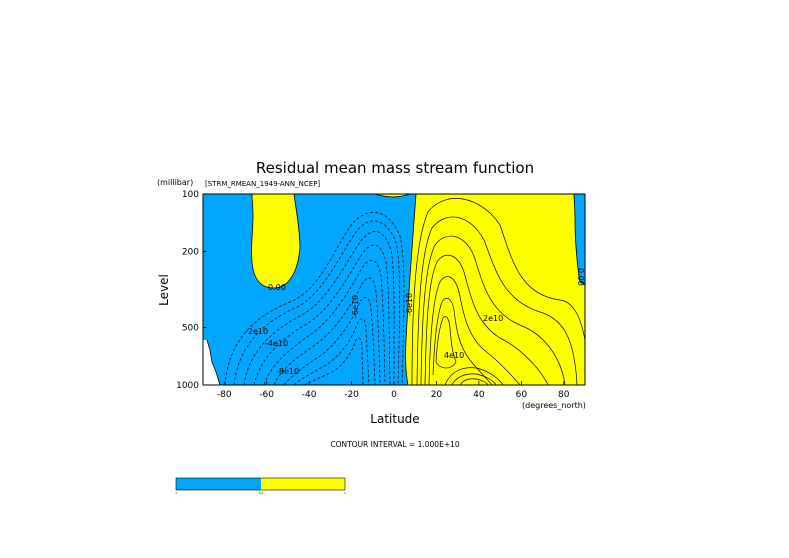 Image resolution: width=789 pixels, height=558 pixels. What do you see at coordinates (522, 395) in the screenshot?
I see `x-tick-label: 60` at bounding box center [522, 395].